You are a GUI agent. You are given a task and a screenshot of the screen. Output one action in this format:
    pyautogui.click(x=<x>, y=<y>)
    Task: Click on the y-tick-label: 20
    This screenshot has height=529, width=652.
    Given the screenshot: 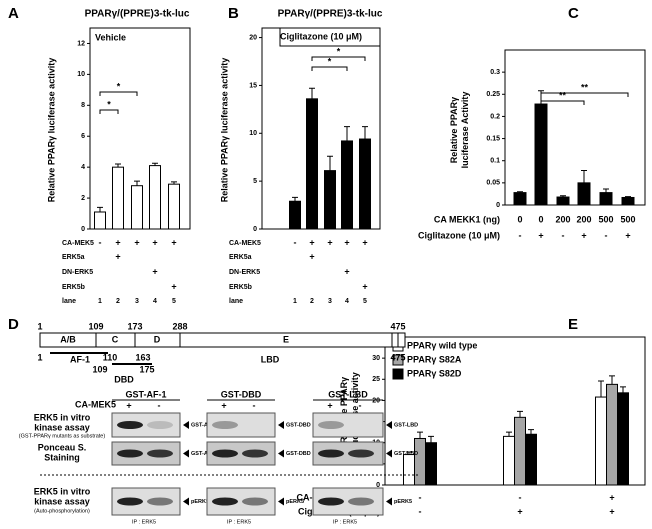 What is the action you would take?
    pyautogui.click(x=376, y=400)
    